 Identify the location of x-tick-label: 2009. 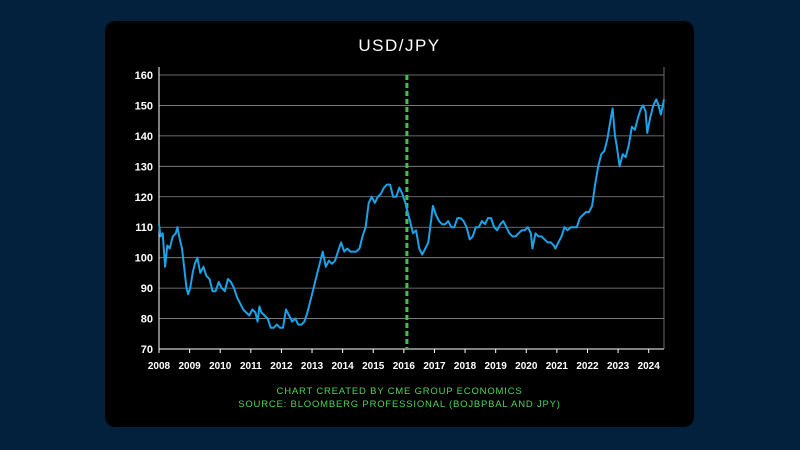
(189, 366).